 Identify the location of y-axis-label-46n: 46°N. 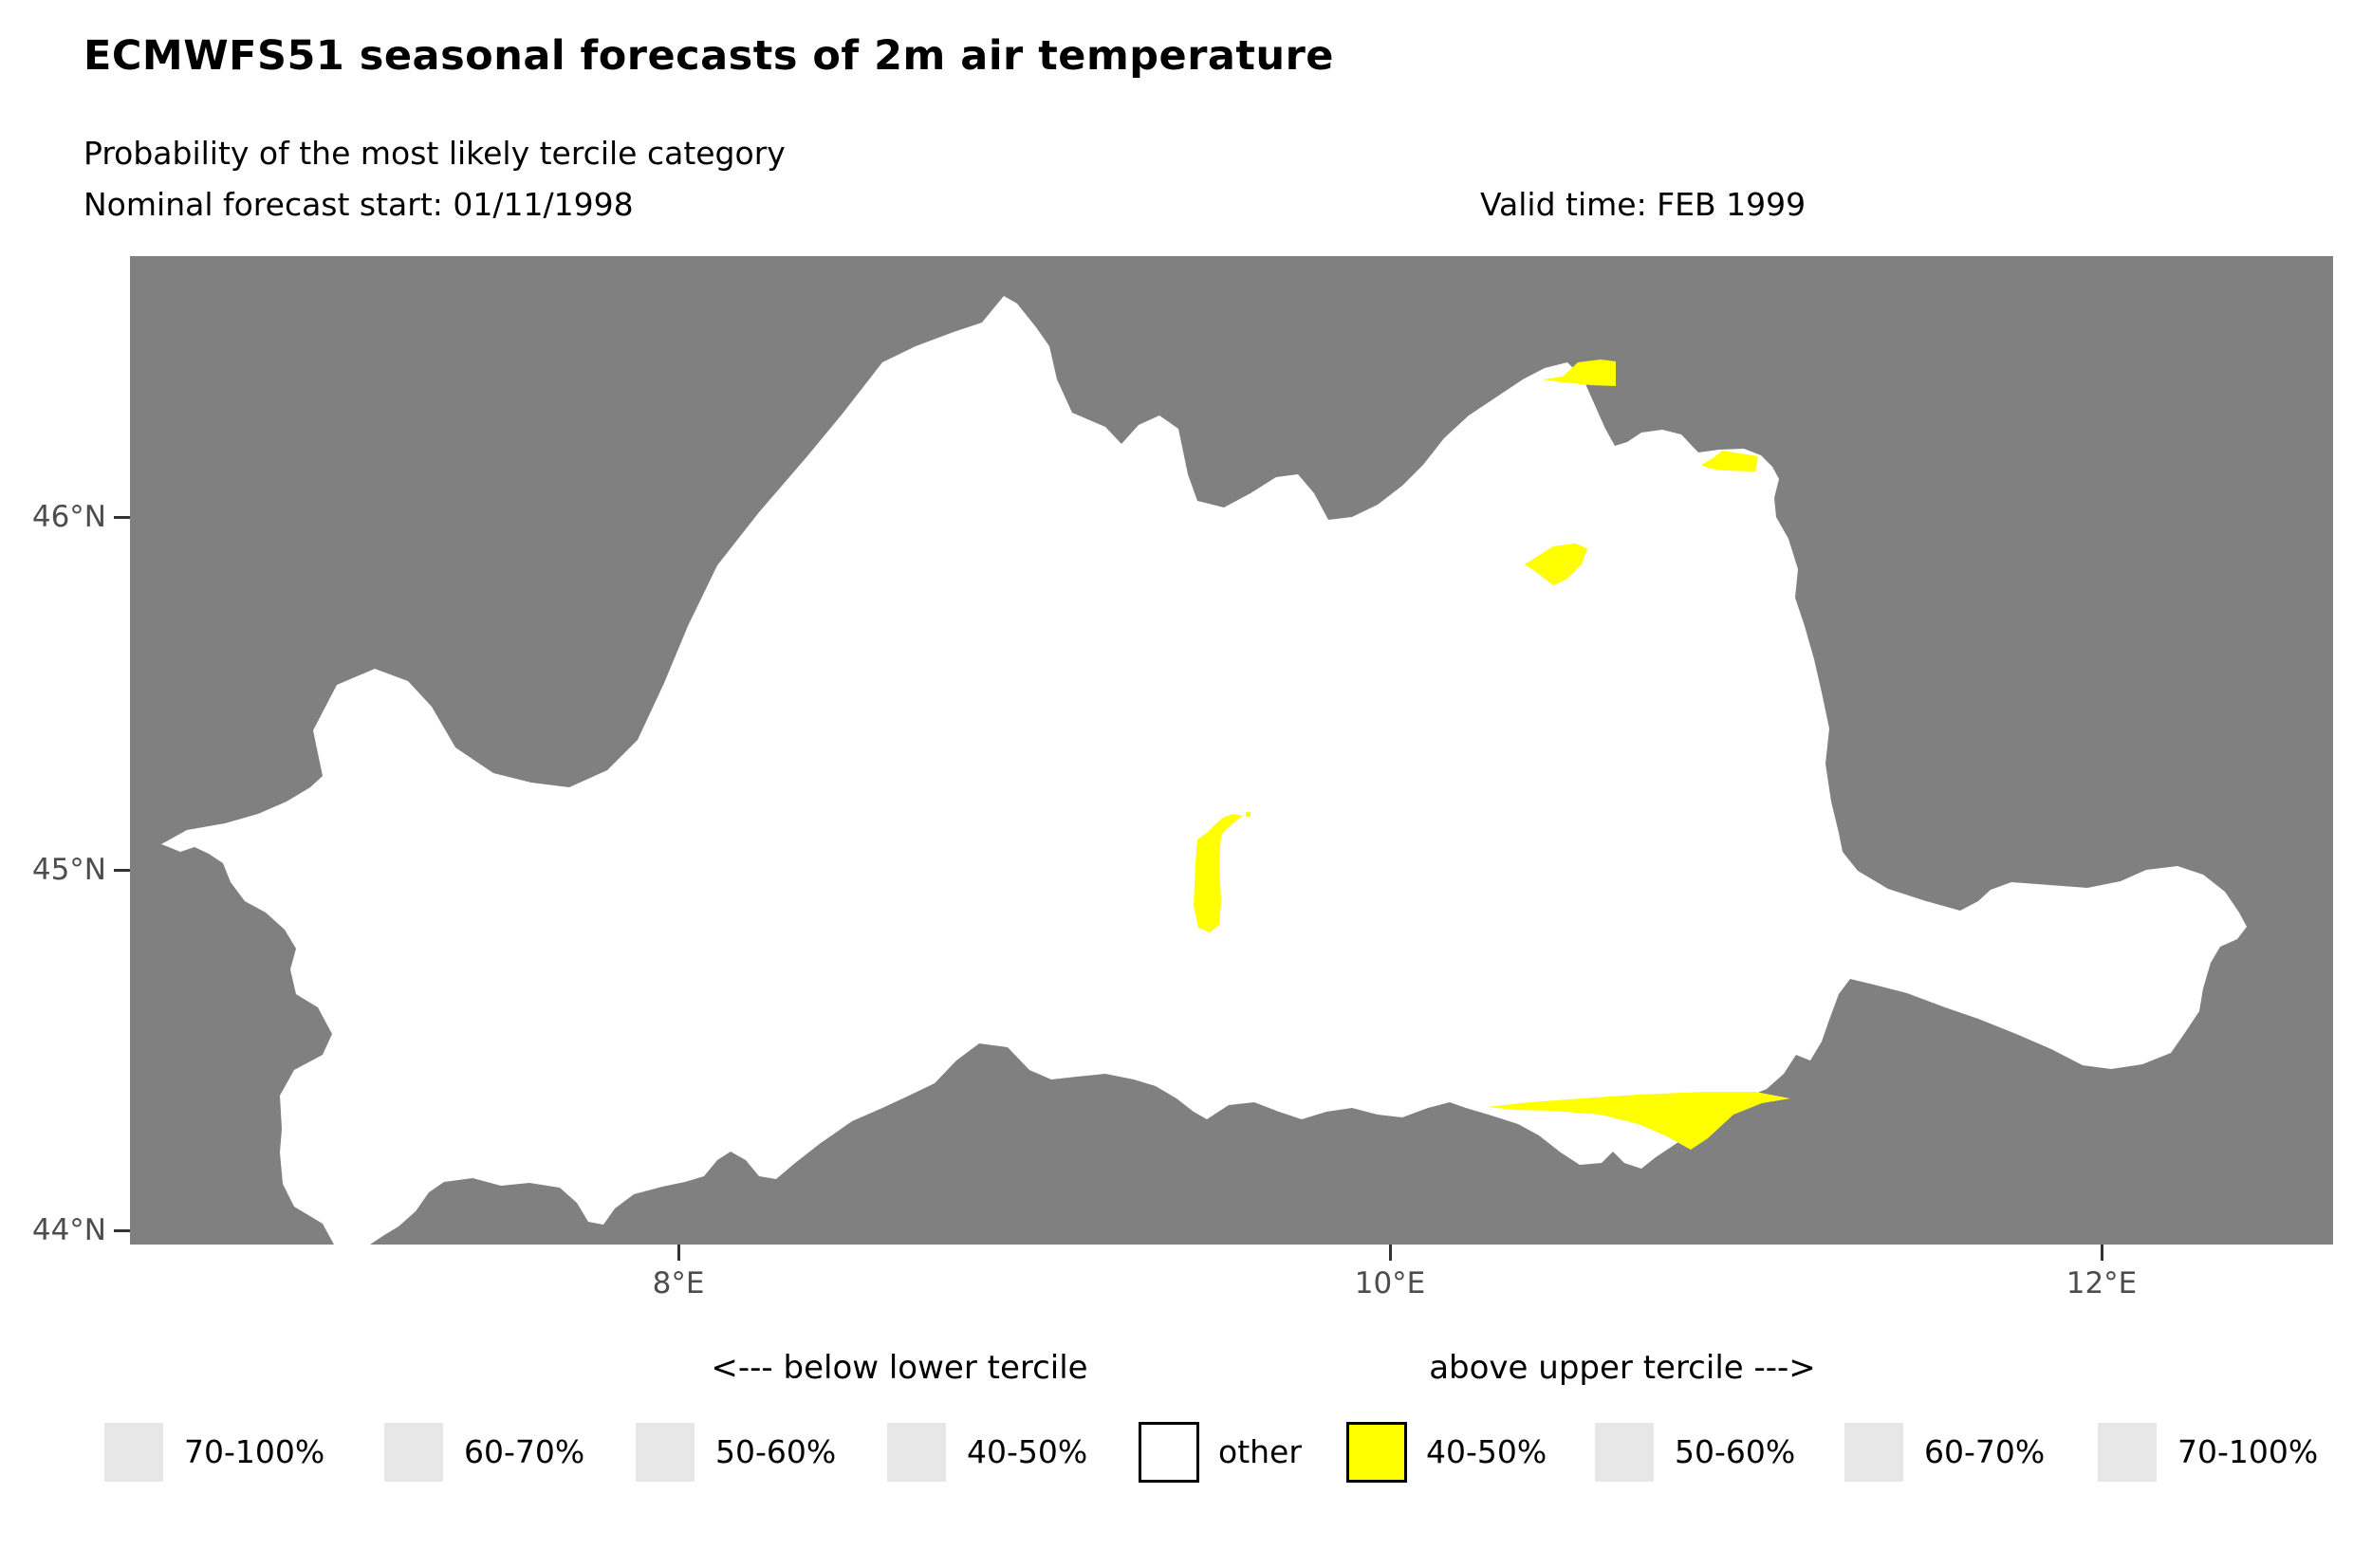
(68, 517).